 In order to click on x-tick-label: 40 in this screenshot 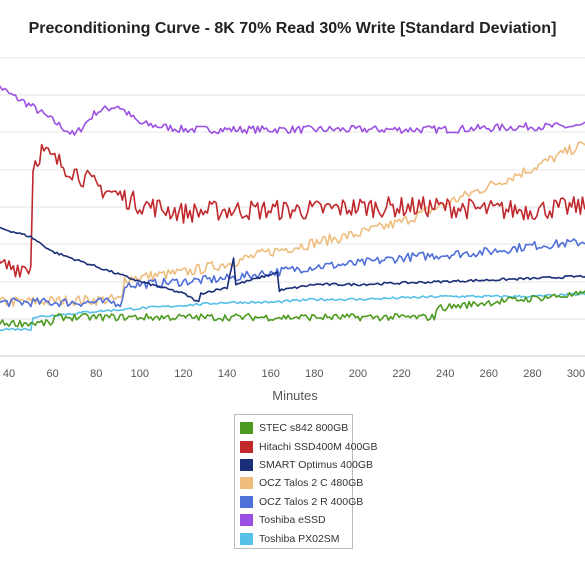, I will do `click(9, 374)`.